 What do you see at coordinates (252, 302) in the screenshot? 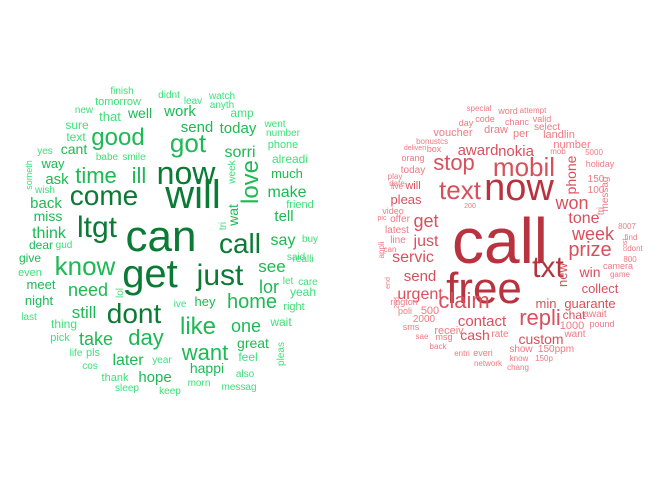
I see `ham-word-home: home` at bounding box center [252, 302].